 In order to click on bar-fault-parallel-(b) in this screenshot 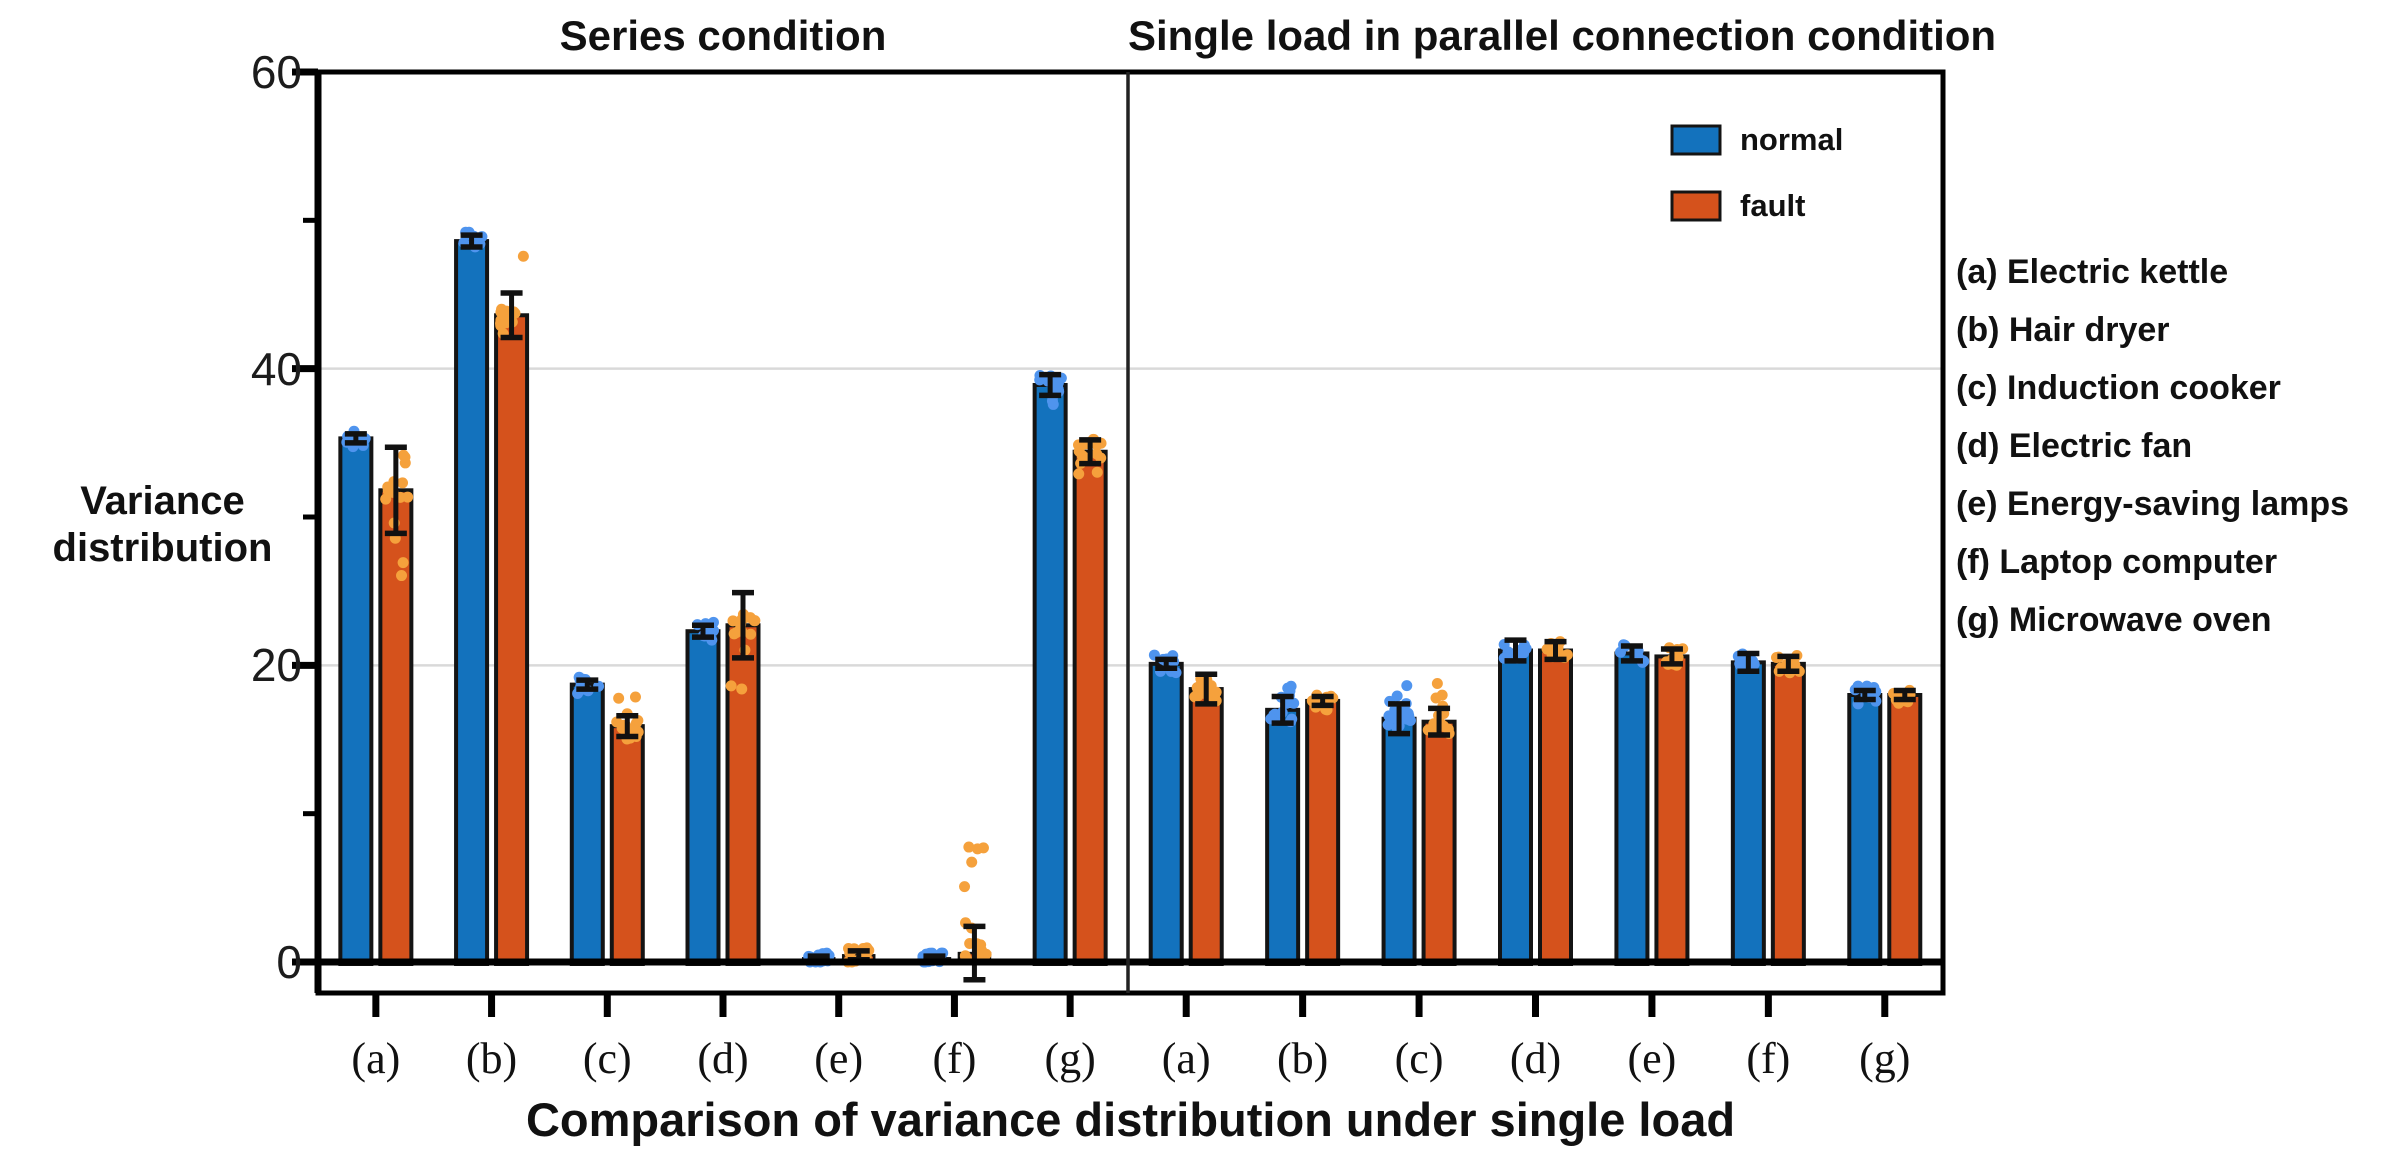, I will do `click(1323, 832)`.